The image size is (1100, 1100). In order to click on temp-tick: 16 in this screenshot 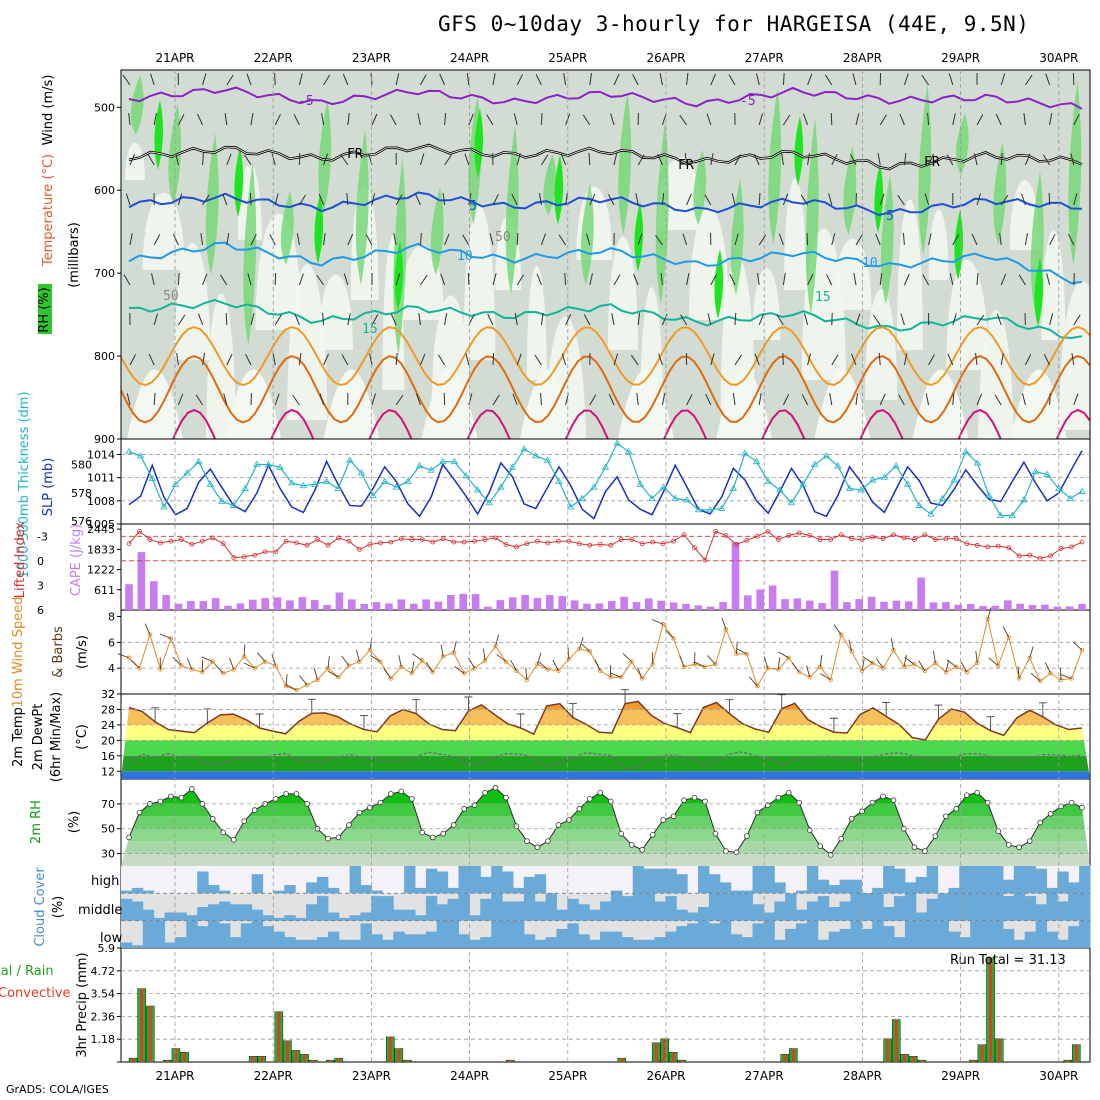, I will do `click(108, 756)`.